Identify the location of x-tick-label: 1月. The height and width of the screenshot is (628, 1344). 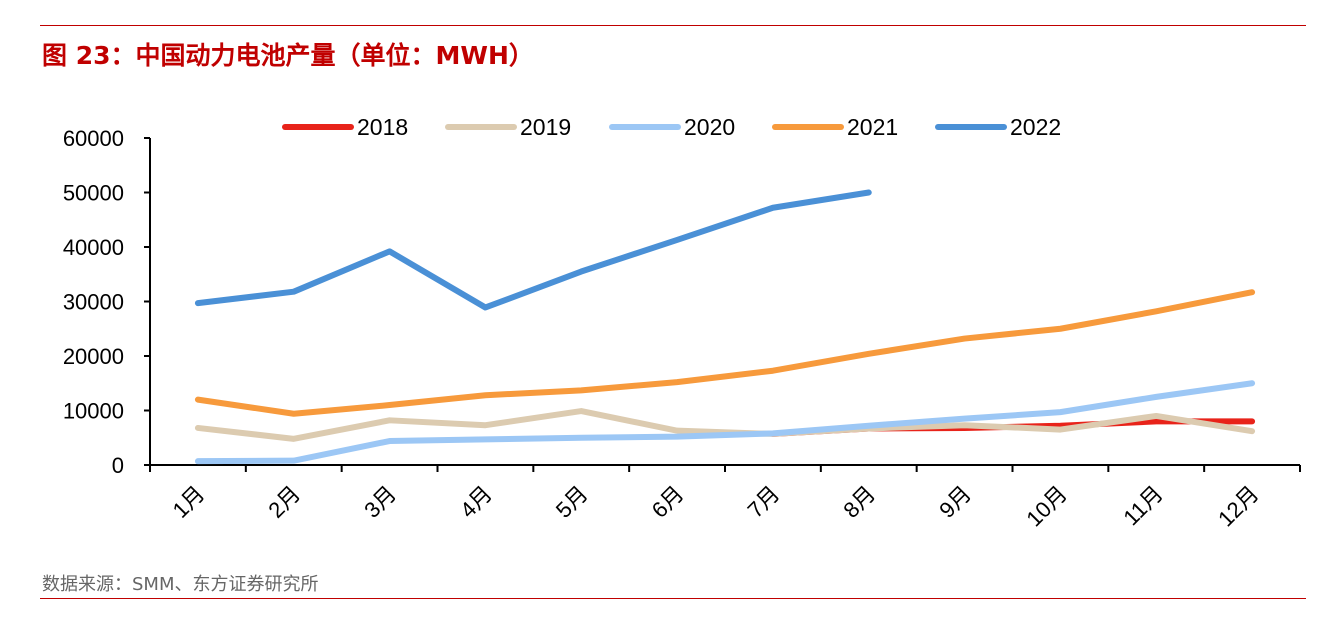
(189, 502).